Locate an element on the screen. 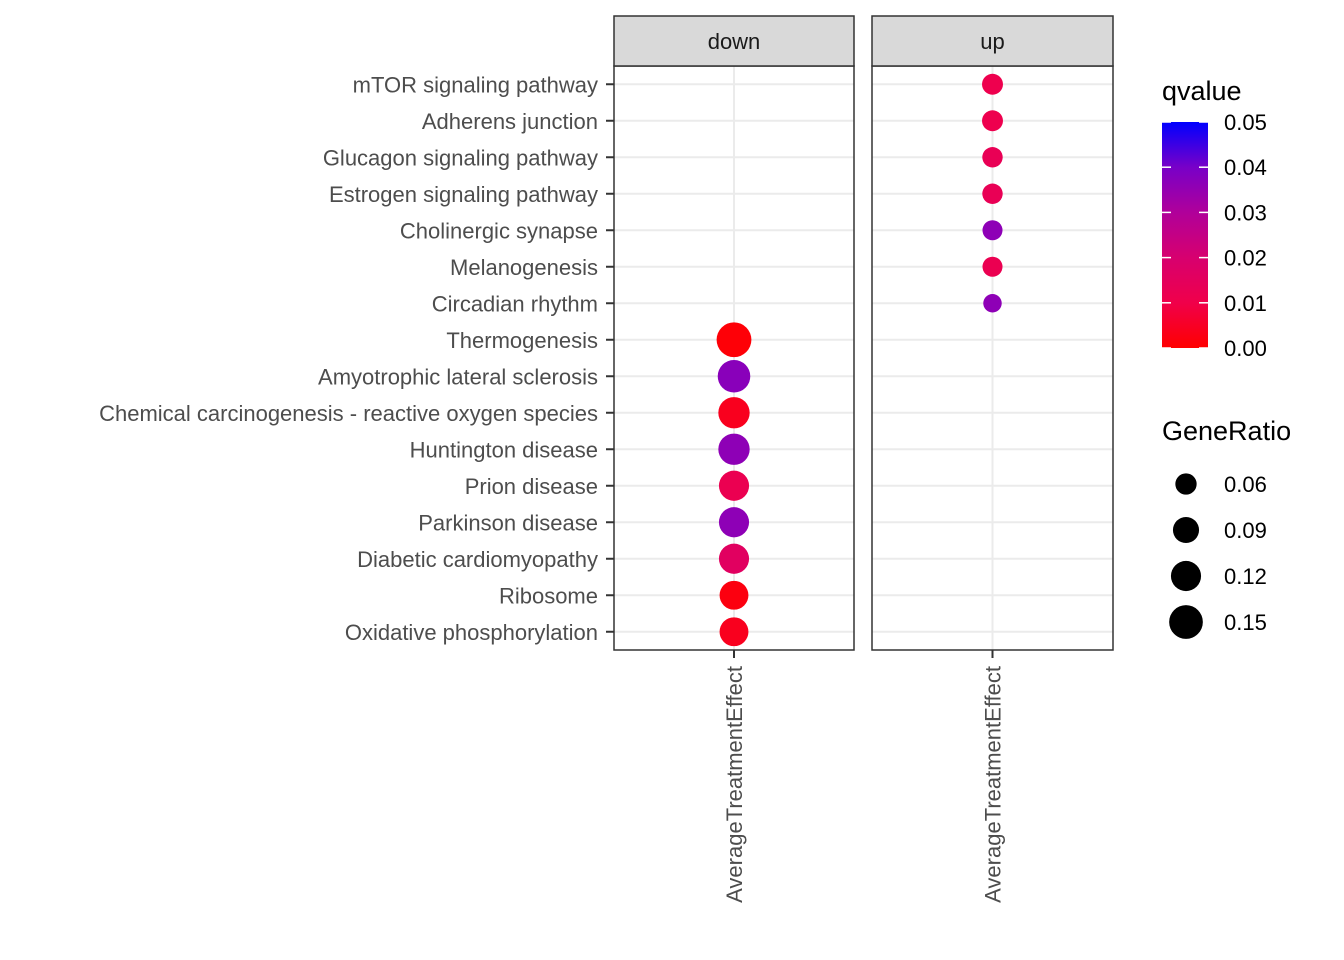  facet-strip-label: up is located at coordinates (992, 41).